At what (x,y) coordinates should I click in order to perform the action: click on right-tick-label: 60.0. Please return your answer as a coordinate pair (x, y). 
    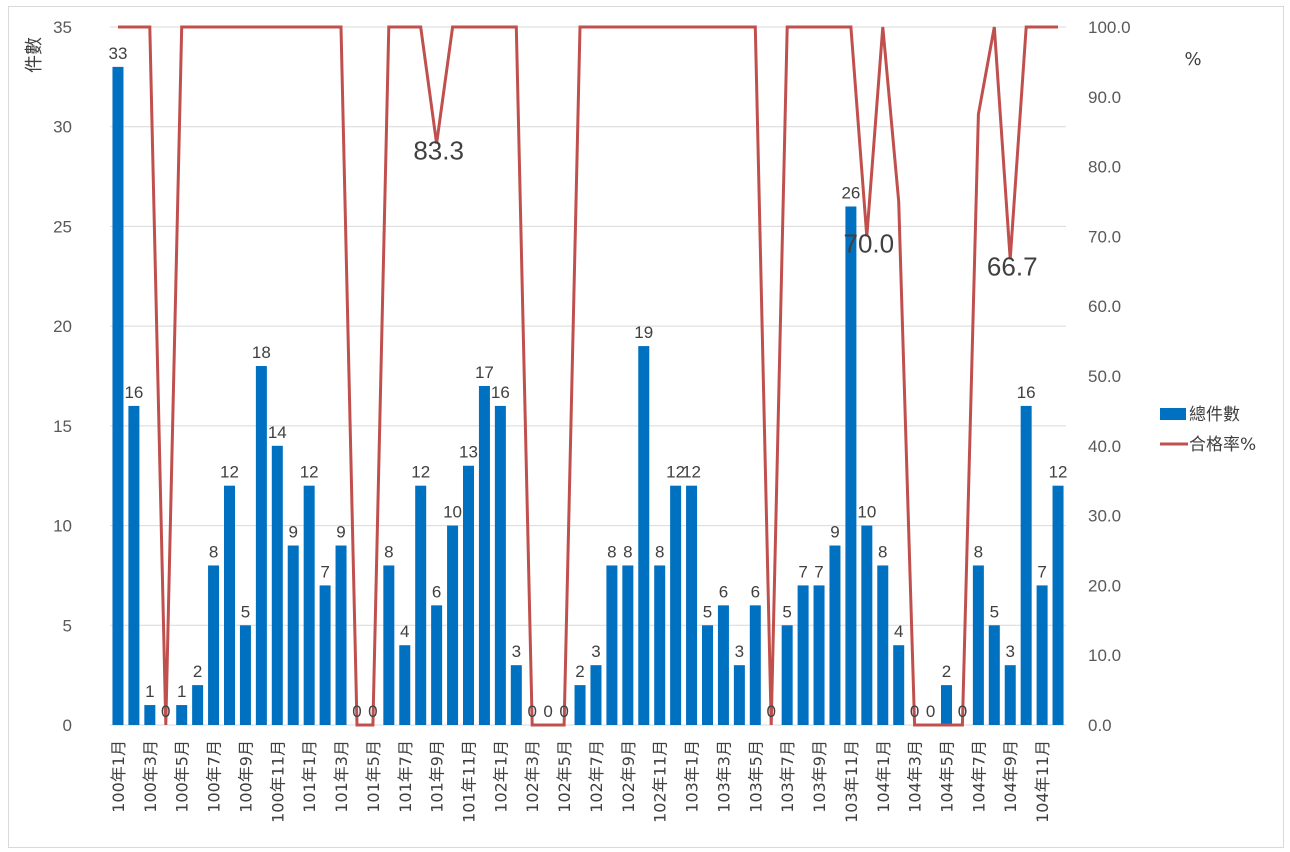
    Looking at the image, I should click on (1104, 306).